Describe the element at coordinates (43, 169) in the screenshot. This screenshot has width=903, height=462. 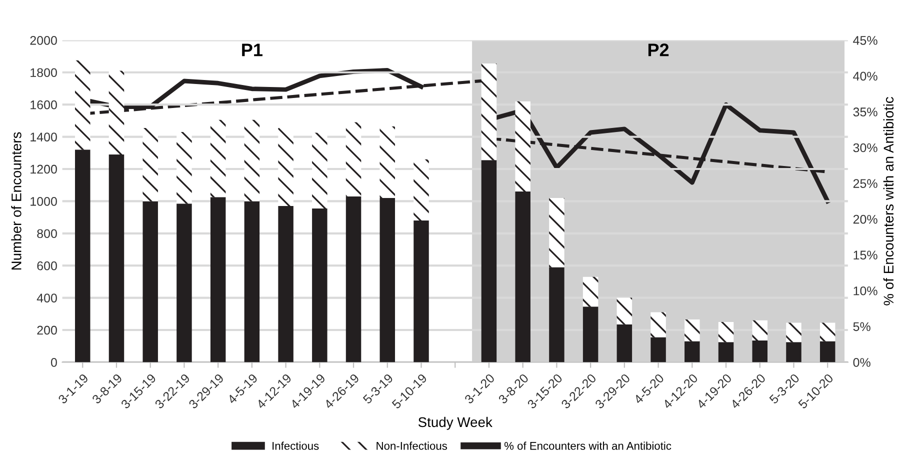
I see `y-tick-label: 1200` at that location.